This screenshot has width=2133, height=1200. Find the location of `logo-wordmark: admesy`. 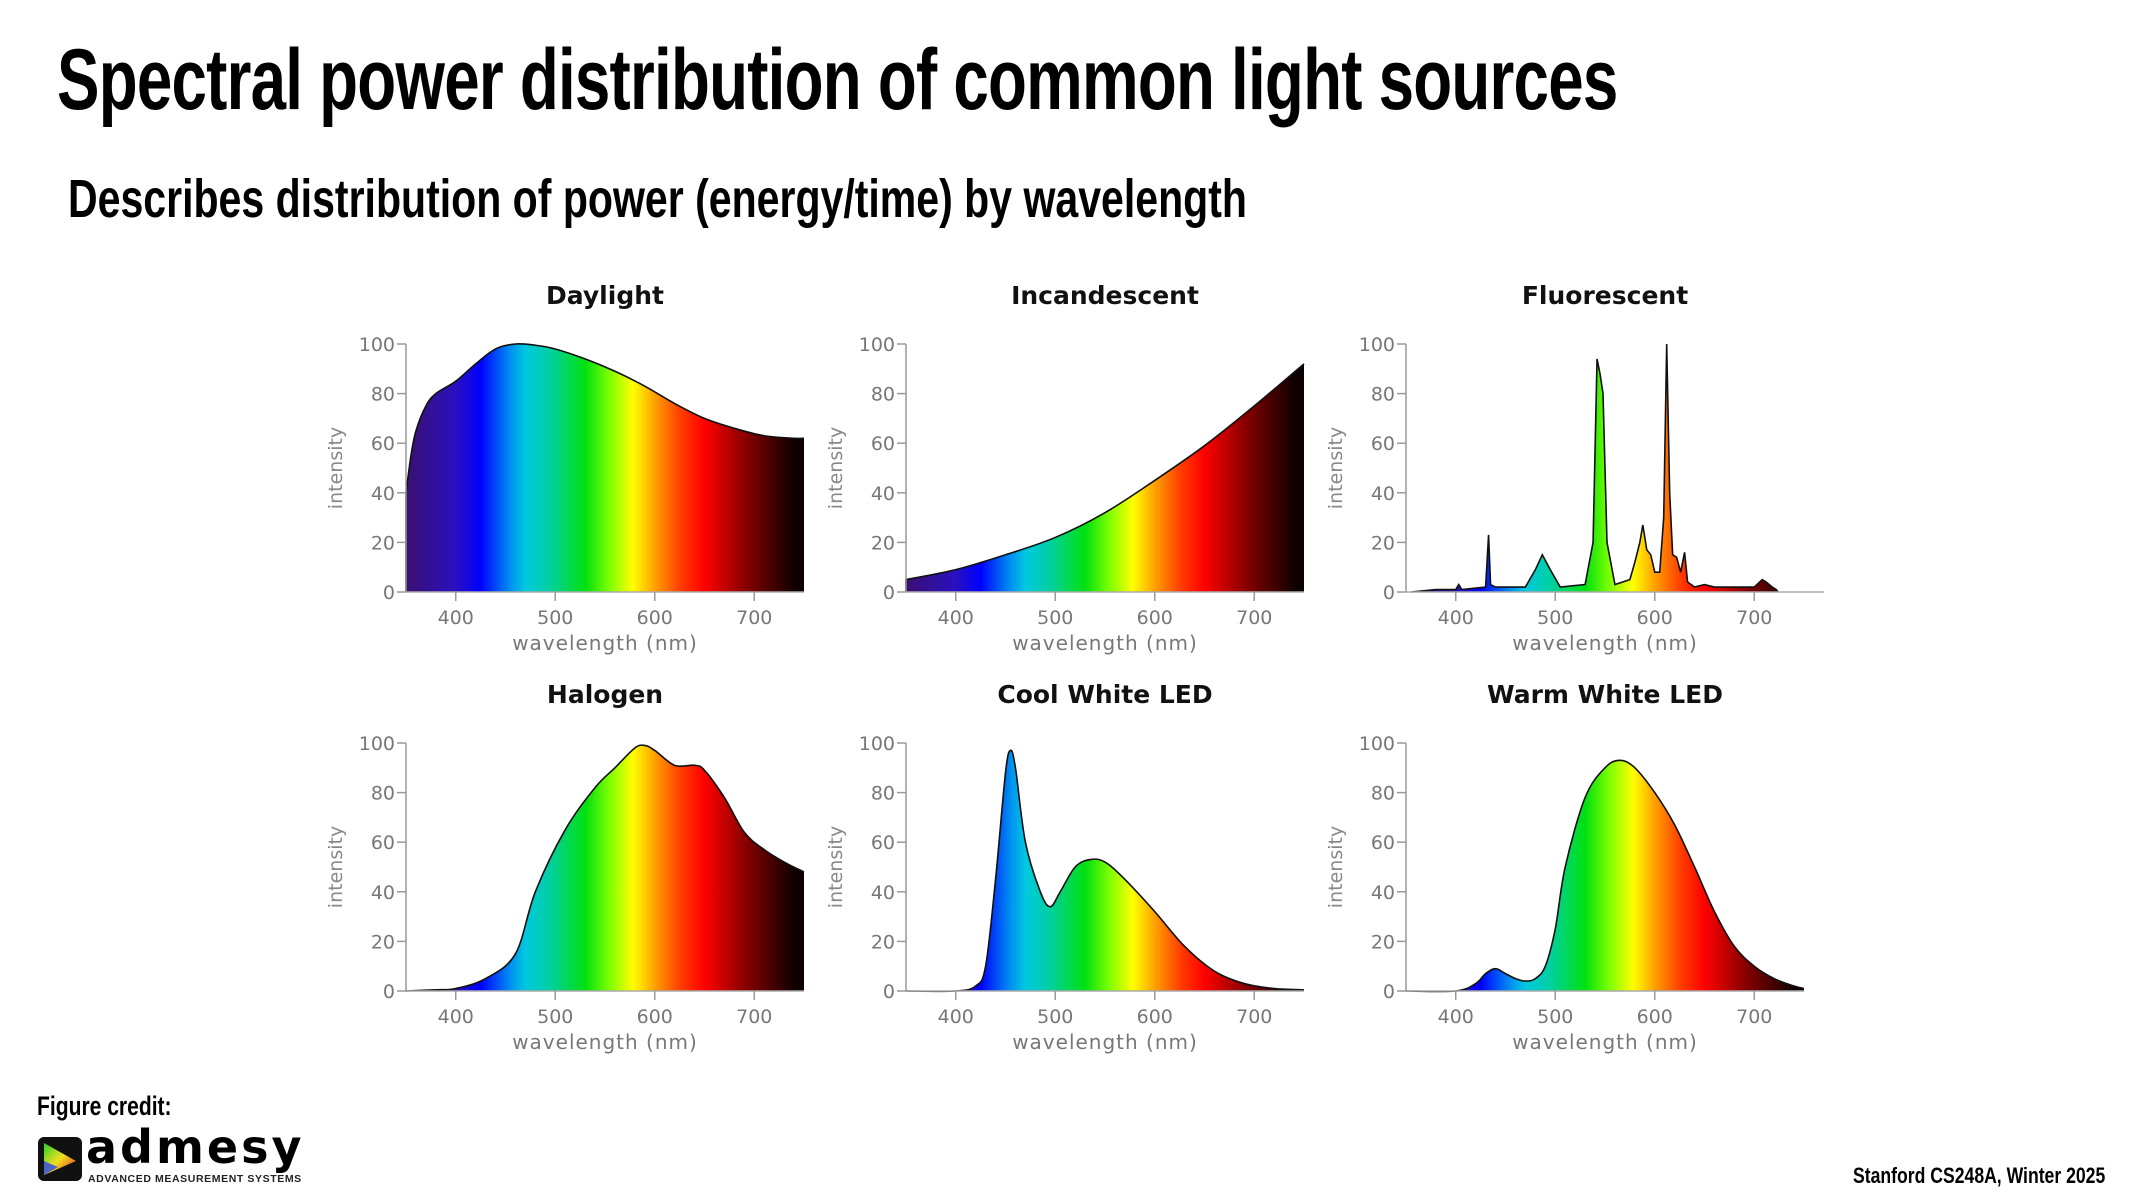

logo-wordmark: admesy is located at coordinates (195, 1147).